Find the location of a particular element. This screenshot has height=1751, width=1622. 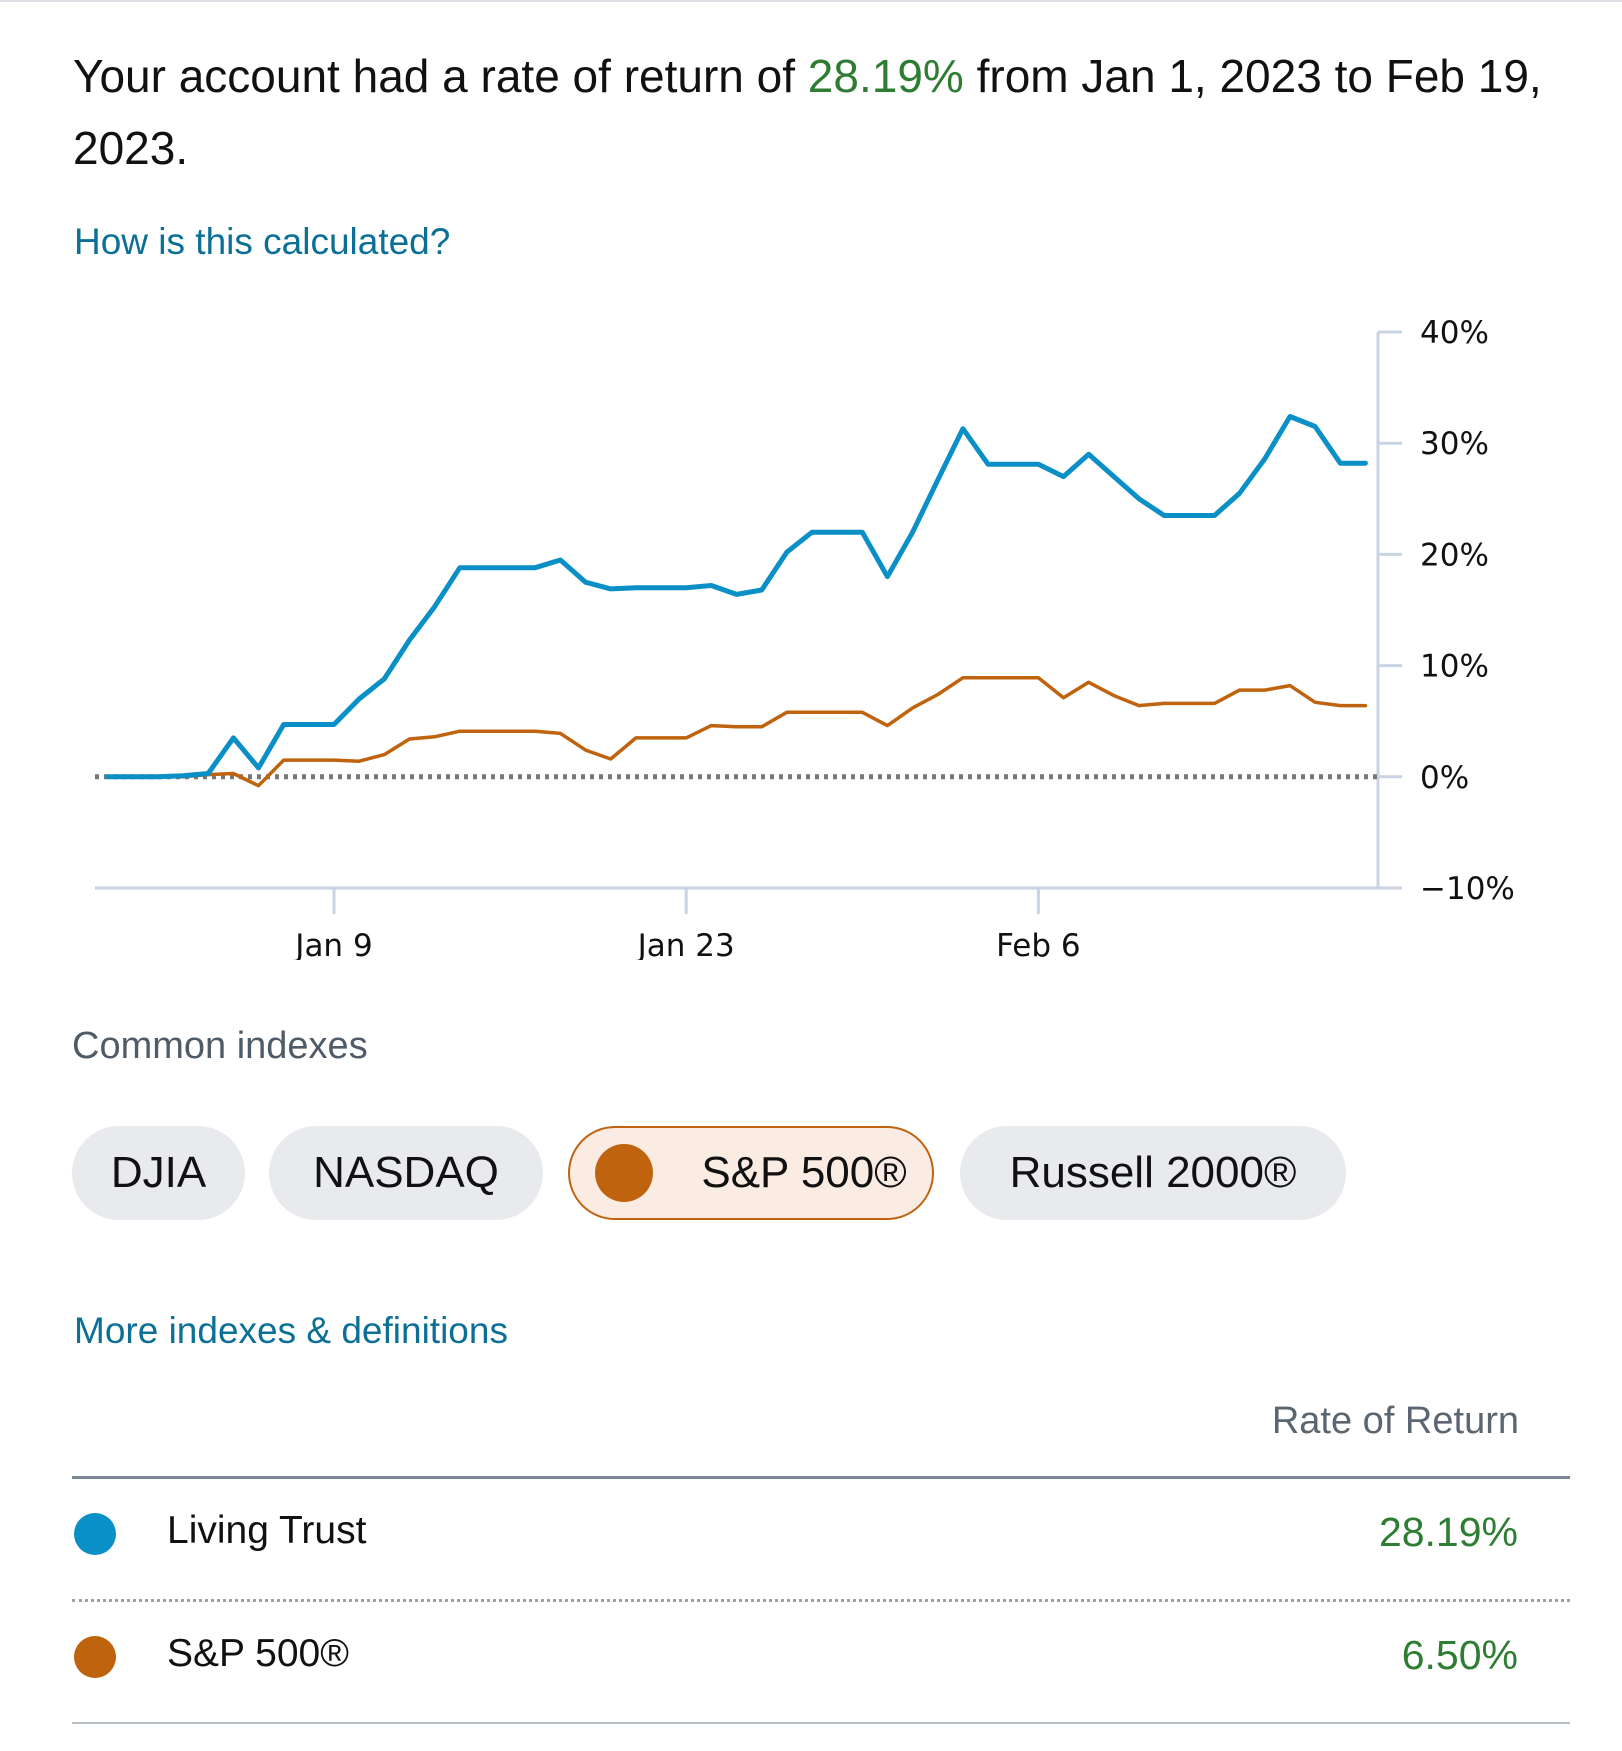

y-axis: 40% 30% 20% 10% 0% −10% is located at coordinates (1445, 611).